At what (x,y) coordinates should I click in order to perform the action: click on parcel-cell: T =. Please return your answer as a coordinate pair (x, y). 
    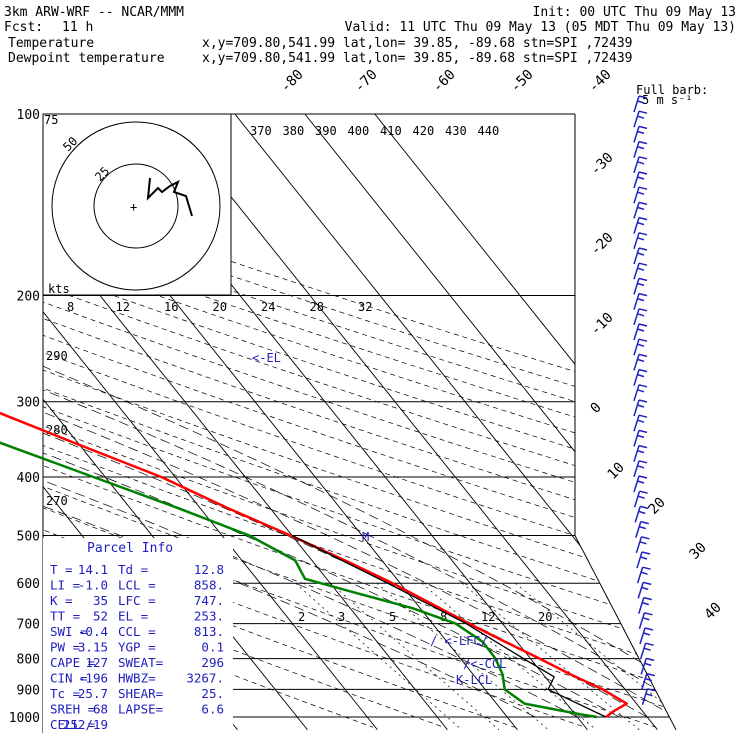
    Looking at the image, I should click on (61, 569).